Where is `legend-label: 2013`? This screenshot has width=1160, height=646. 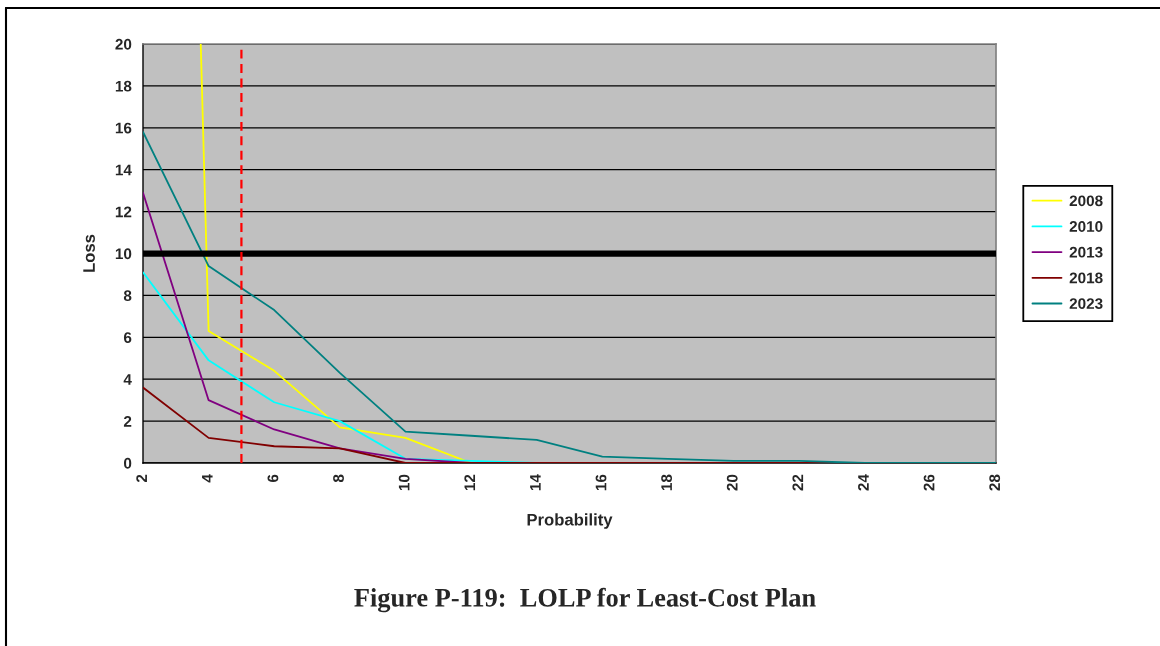
legend-label: 2013 is located at coordinates (1086, 252).